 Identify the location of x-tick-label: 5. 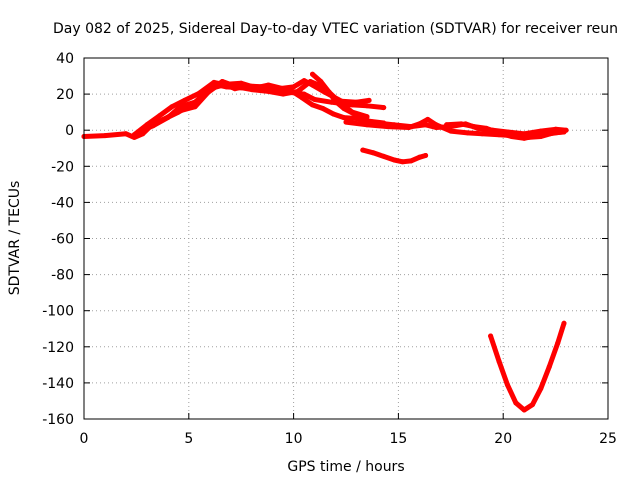
(188, 439).